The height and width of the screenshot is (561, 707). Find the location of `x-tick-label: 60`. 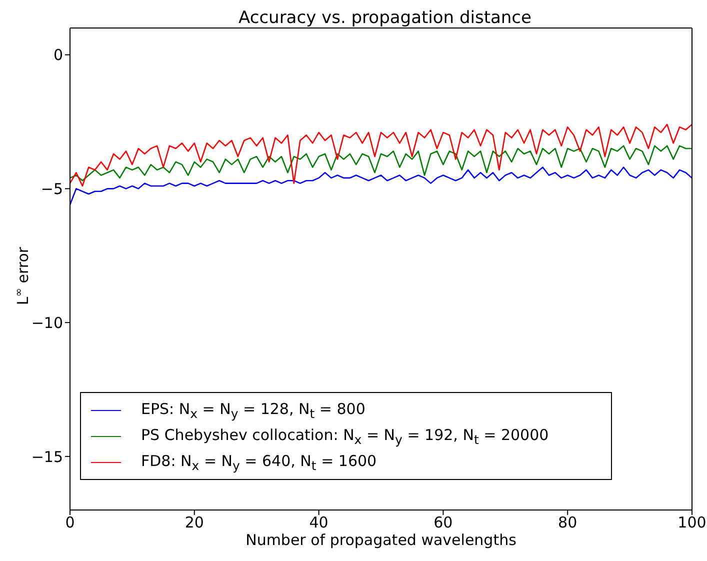

x-tick-label: 60 is located at coordinates (443, 523).